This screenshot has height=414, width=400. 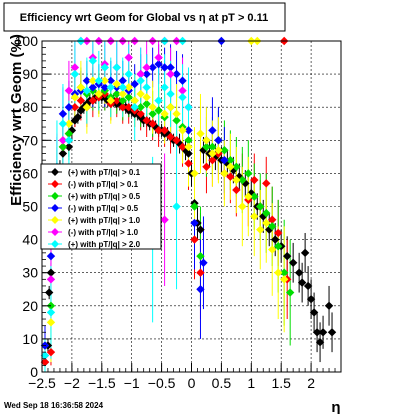 I want to click on legend-entry: (+) with pT/|q| > 2.0, so click(x=94, y=244).